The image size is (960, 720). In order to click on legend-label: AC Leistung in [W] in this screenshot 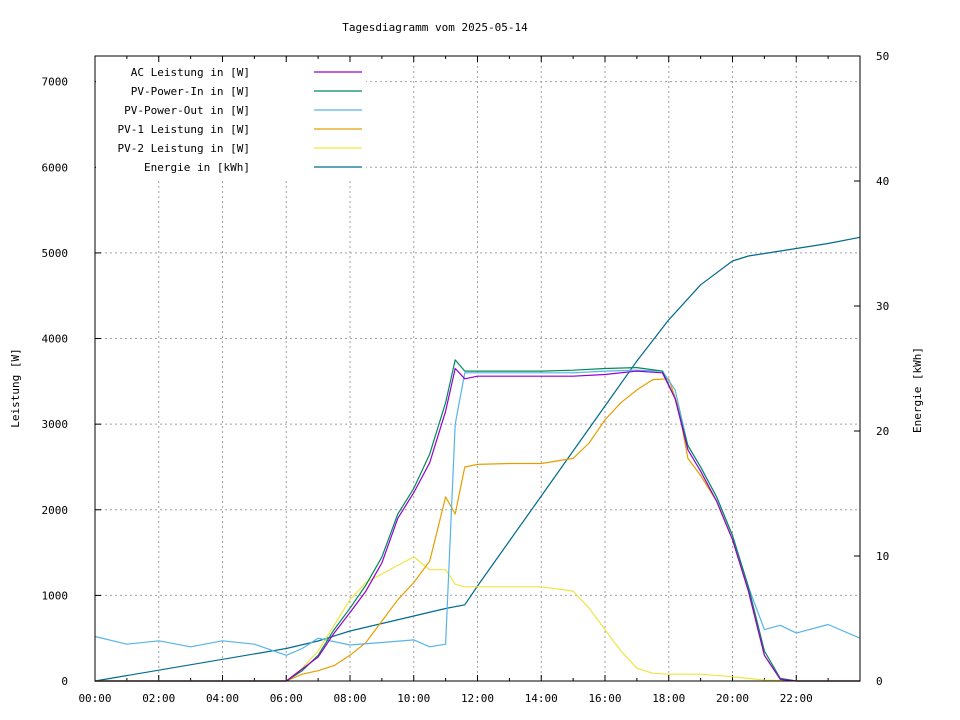, I will do `click(190, 72)`.